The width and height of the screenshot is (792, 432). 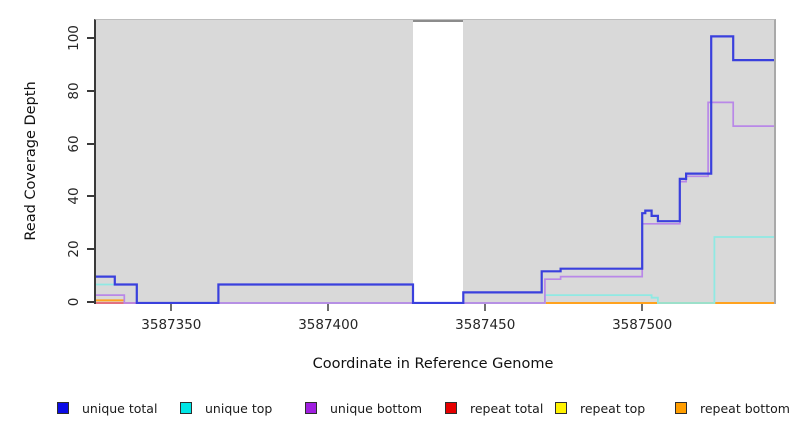 What do you see at coordinates (507, 408) in the screenshot?
I see `legend-label: repeat total` at bounding box center [507, 408].